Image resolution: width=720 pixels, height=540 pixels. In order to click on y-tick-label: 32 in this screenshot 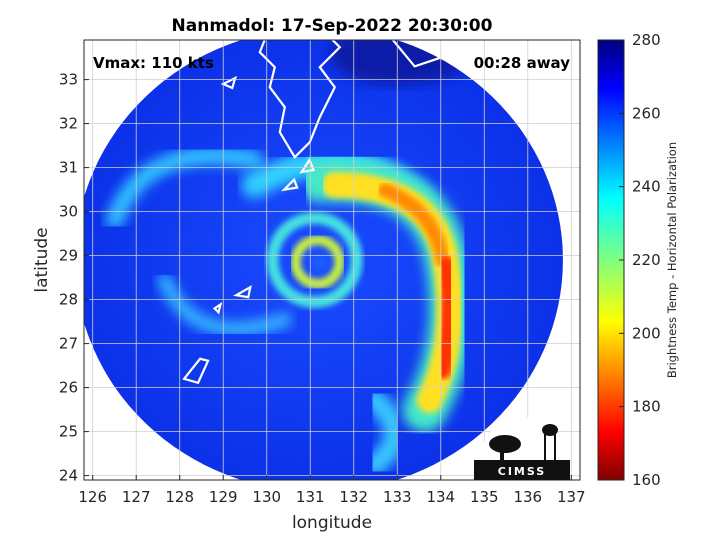, I will do `click(68, 124)`.